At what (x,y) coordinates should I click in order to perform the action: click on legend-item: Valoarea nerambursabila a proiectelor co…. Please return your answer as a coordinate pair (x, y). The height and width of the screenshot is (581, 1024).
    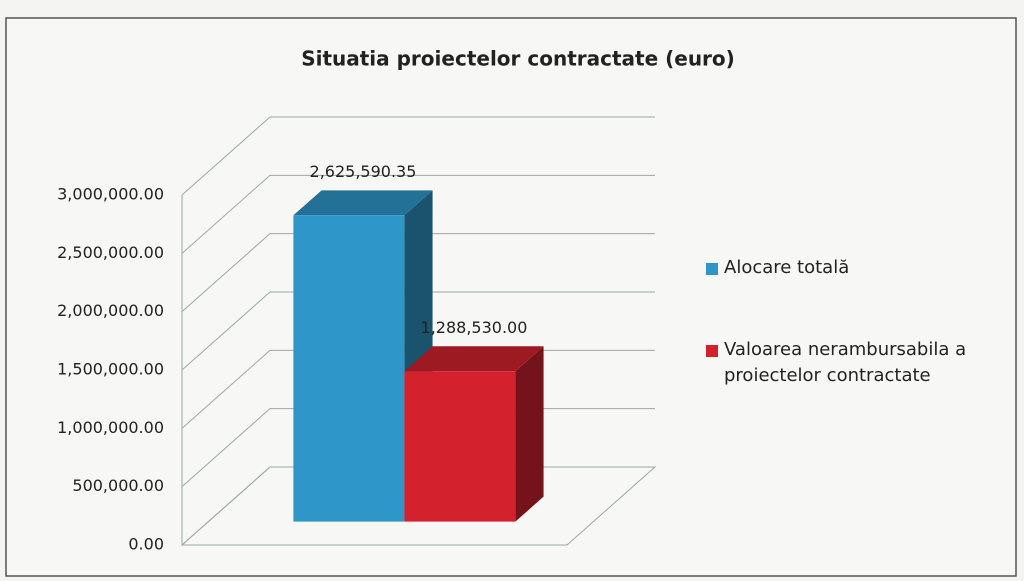
    Looking at the image, I should click on (861, 363).